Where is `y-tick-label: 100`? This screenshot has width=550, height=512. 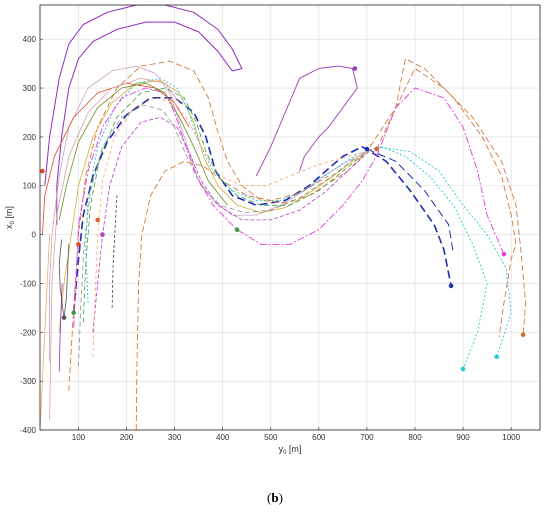
y-tick-label: 100 is located at coordinates (30, 186).